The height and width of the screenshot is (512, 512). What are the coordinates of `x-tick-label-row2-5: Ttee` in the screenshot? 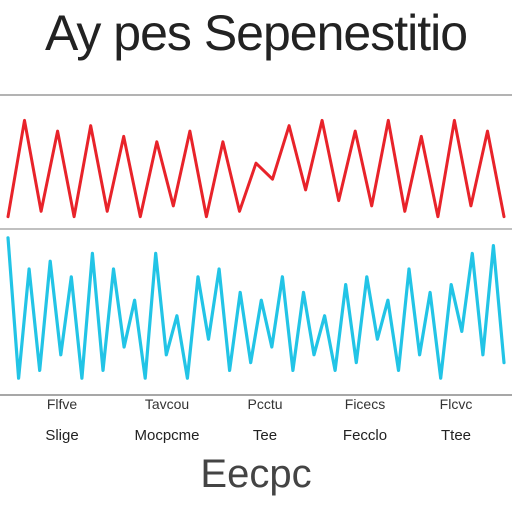 It's located at (456, 435).